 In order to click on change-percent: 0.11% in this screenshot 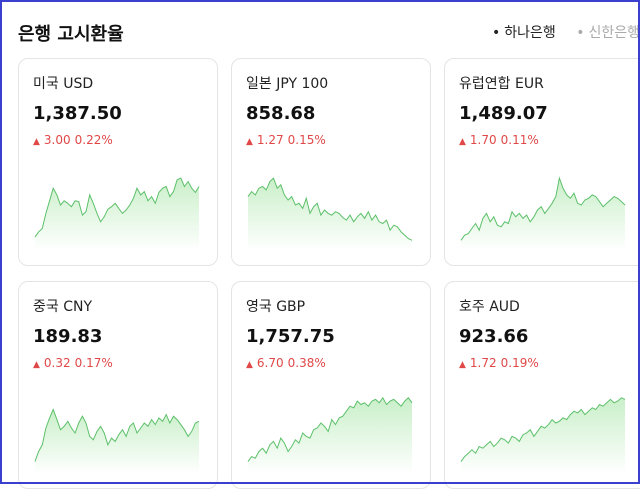, I will do `click(519, 140)`.